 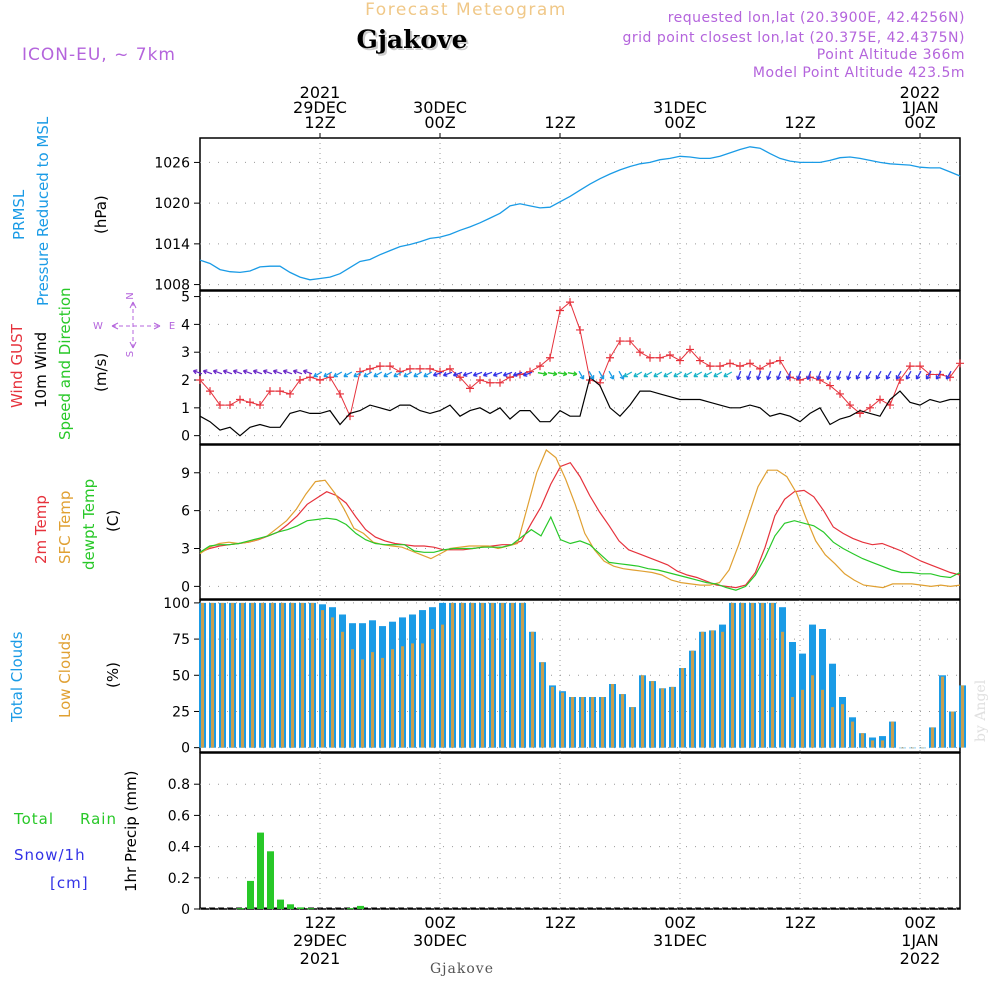 I want to click on y-tick-label: 9, so click(x=185, y=474).